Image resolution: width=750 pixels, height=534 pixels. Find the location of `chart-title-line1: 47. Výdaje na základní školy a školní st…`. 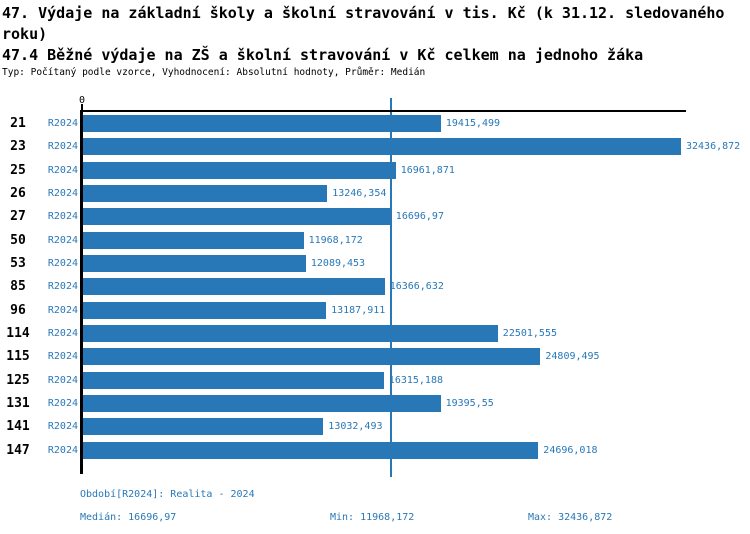

chart-title-line1: 47. Výdaje na základní školy a školní st… is located at coordinates (363, 13).